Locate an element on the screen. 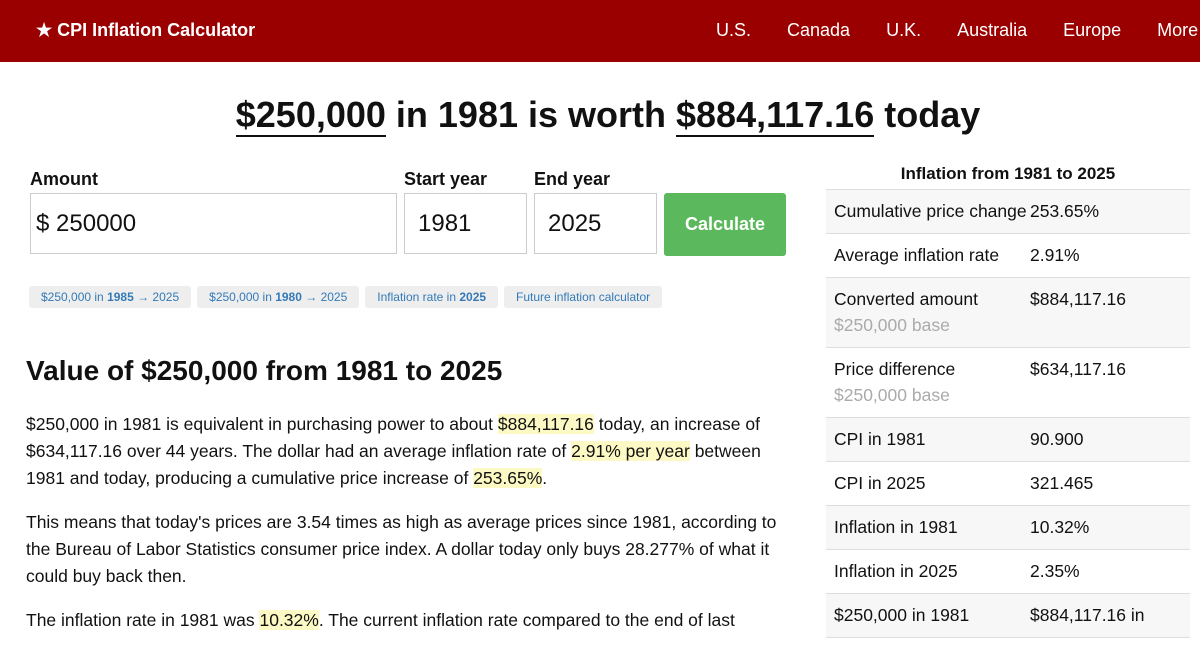 This screenshot has width=1200, height=651. label: Cumulative price change is located at coordinates (930, 211).